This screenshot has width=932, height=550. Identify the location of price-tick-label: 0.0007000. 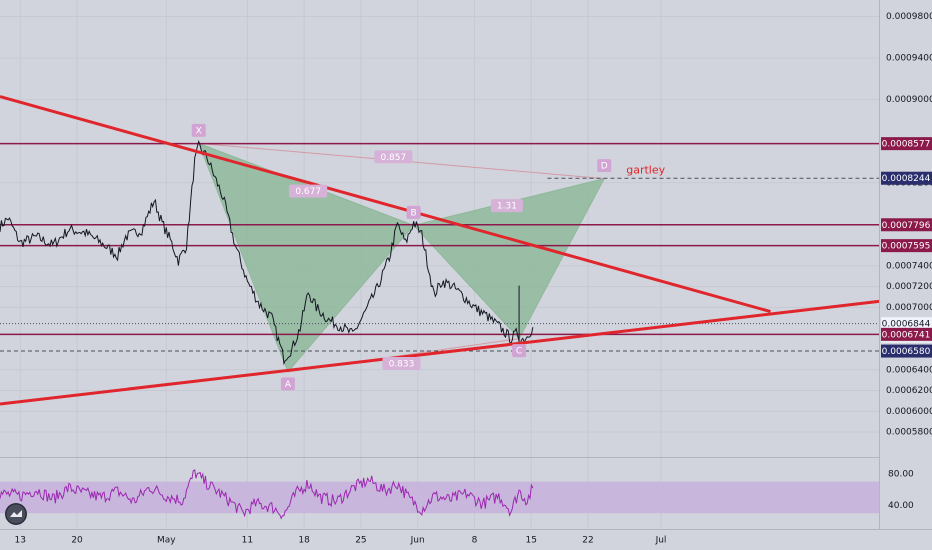
(909, 308).